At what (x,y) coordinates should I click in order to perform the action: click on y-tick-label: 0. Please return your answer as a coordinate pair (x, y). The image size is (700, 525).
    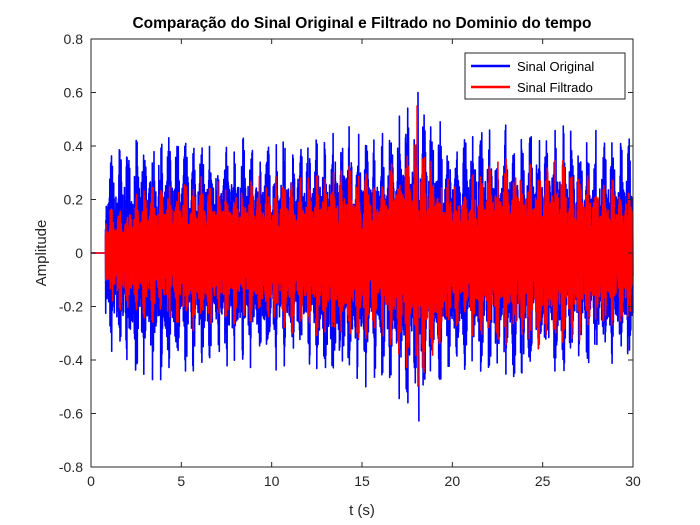
    Looking at the image, I should click on (79, 253).